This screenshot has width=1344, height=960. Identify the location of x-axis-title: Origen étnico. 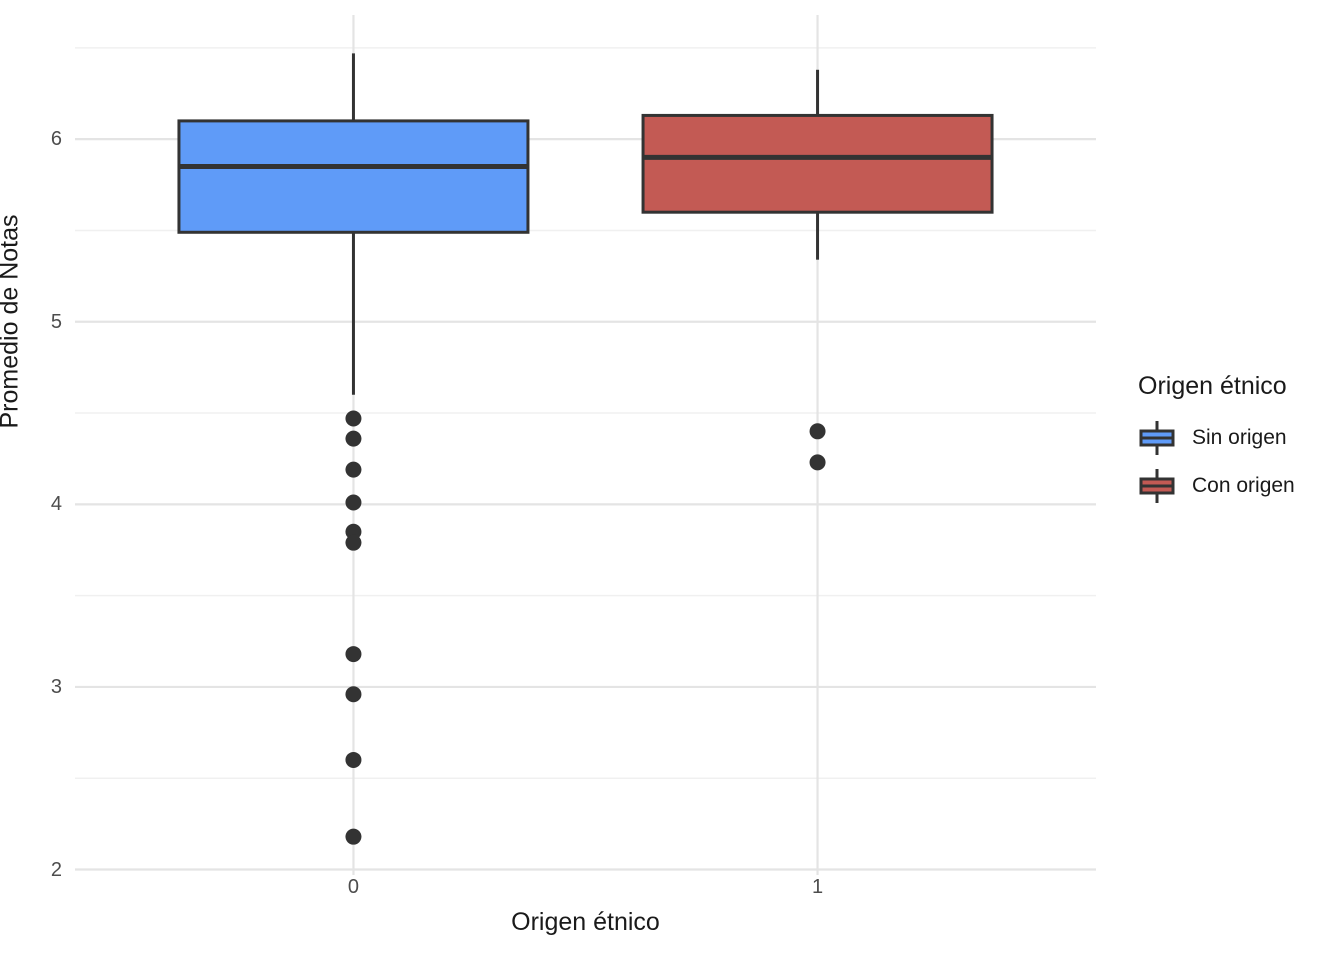
(585, 922).